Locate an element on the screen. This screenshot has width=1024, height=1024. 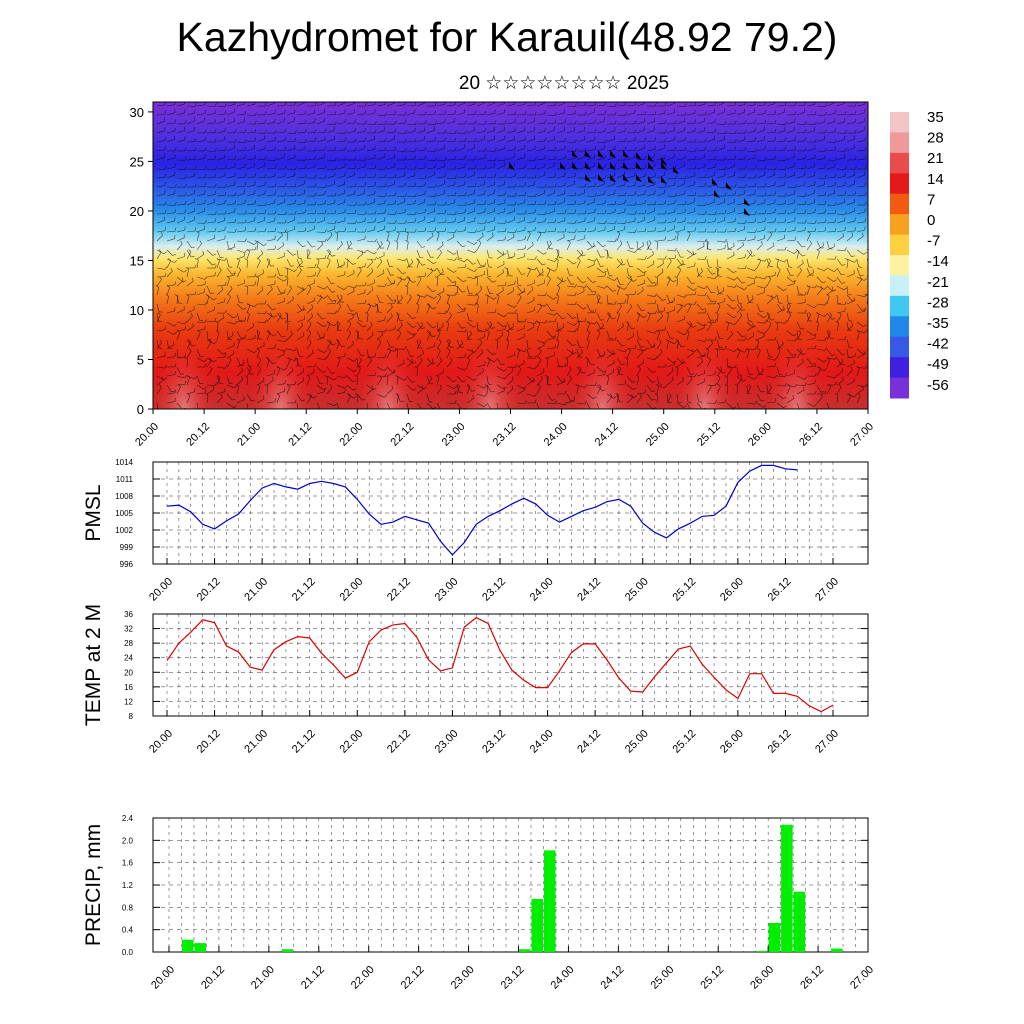
wind-pennant is located at coordinates (715, 182).